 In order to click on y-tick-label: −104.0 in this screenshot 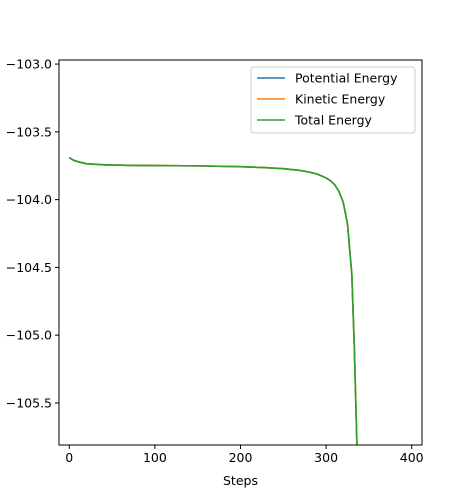, I will do `click(29, 199)`.